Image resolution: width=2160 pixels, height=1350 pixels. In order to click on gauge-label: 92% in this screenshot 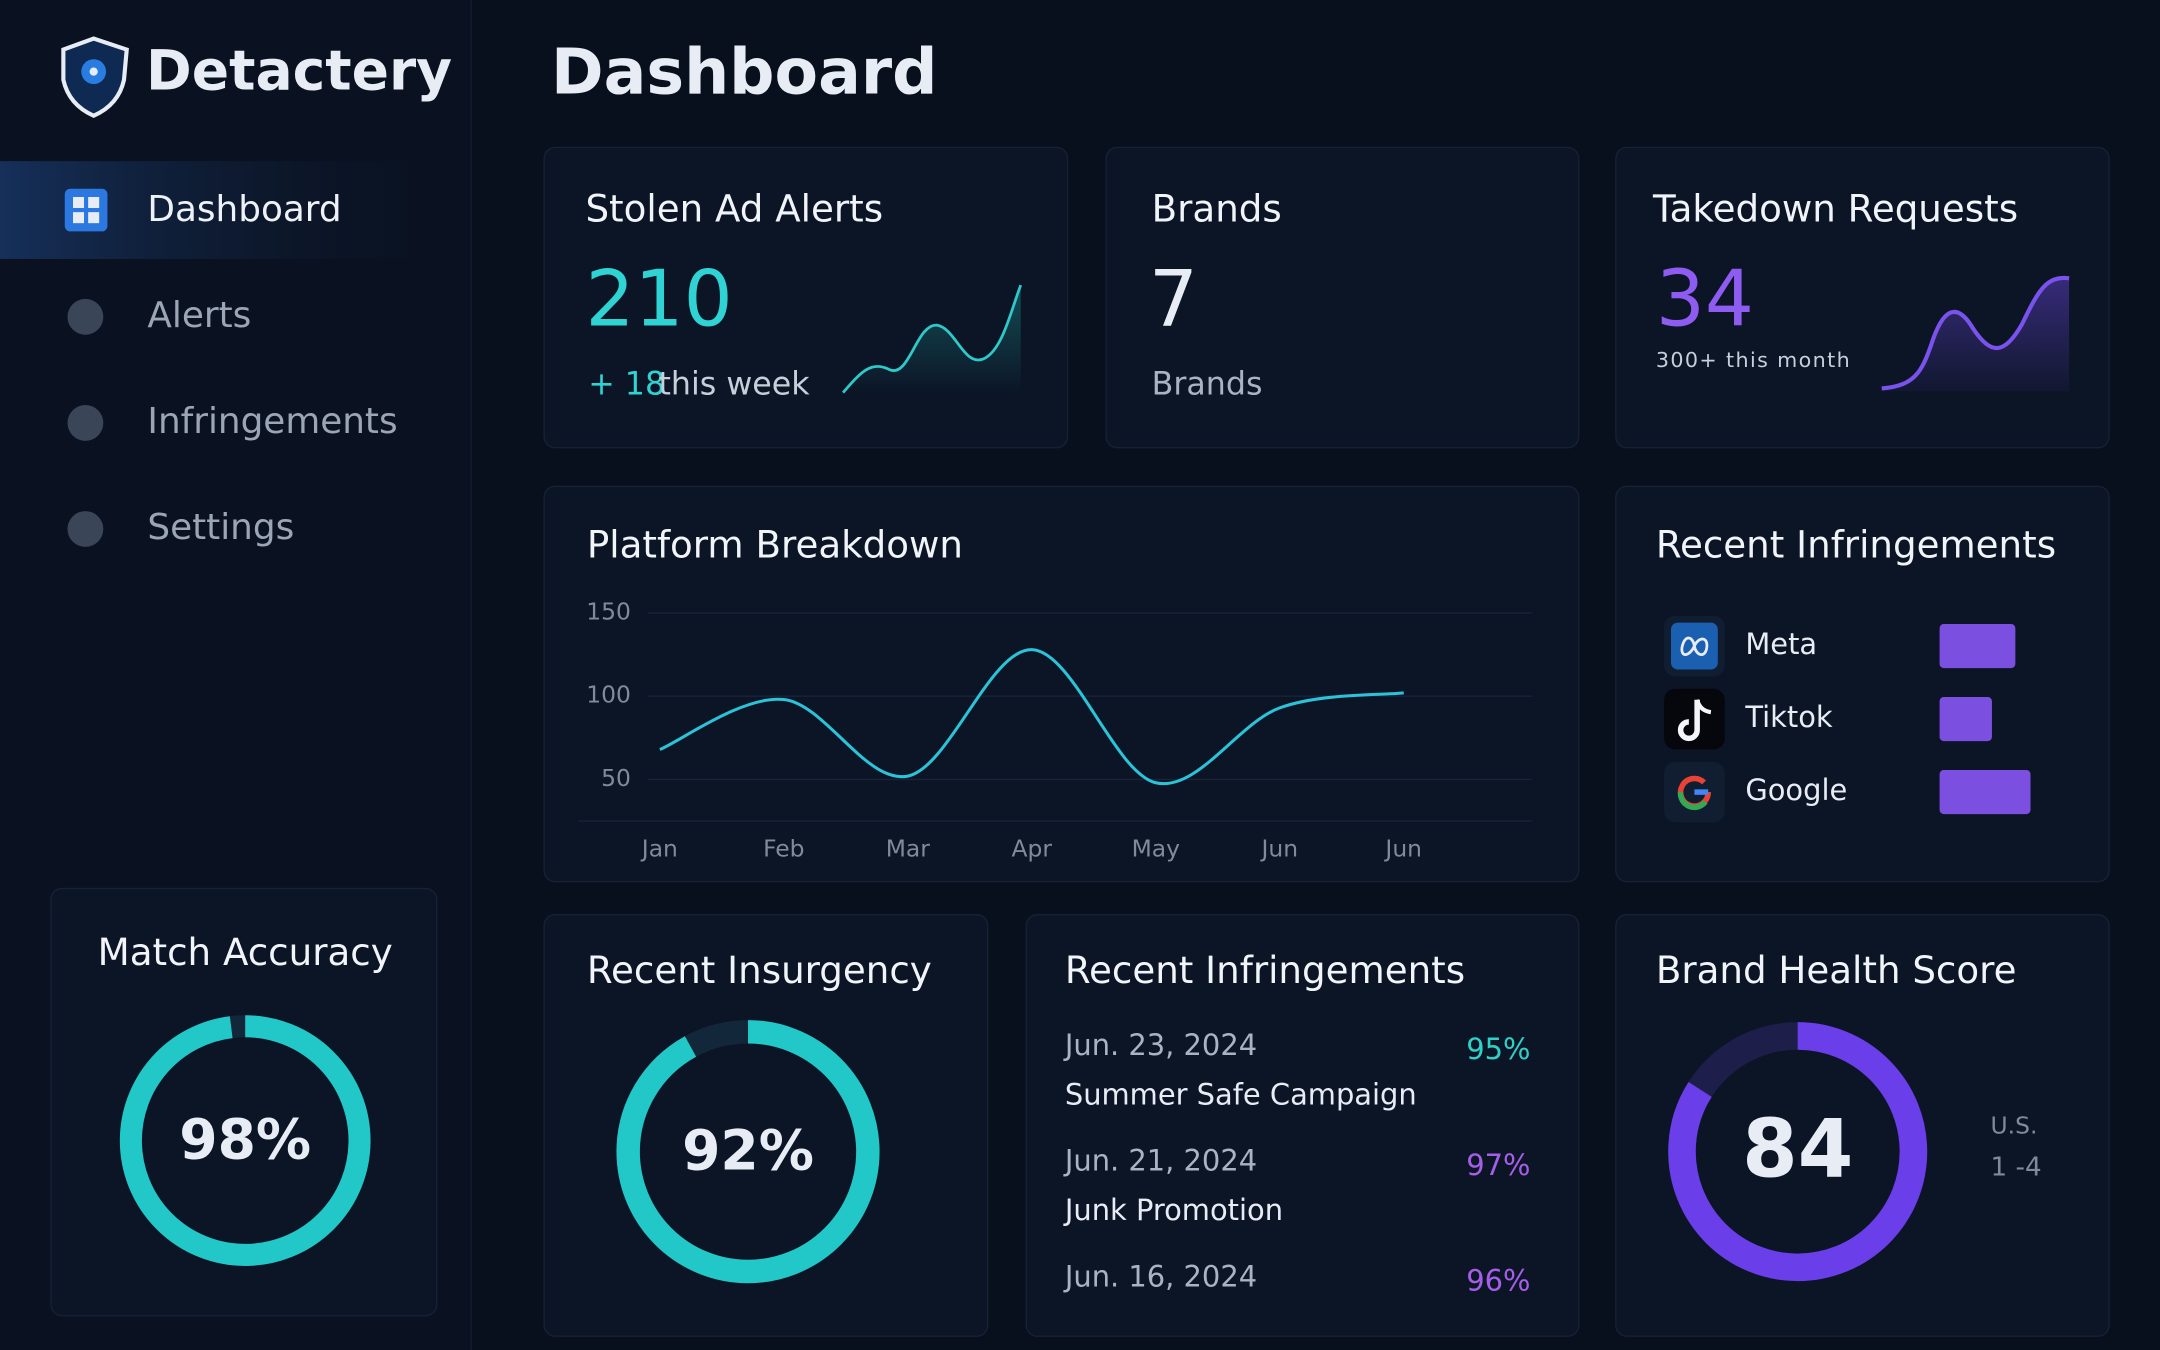, I will do `click(748, 1151)`.